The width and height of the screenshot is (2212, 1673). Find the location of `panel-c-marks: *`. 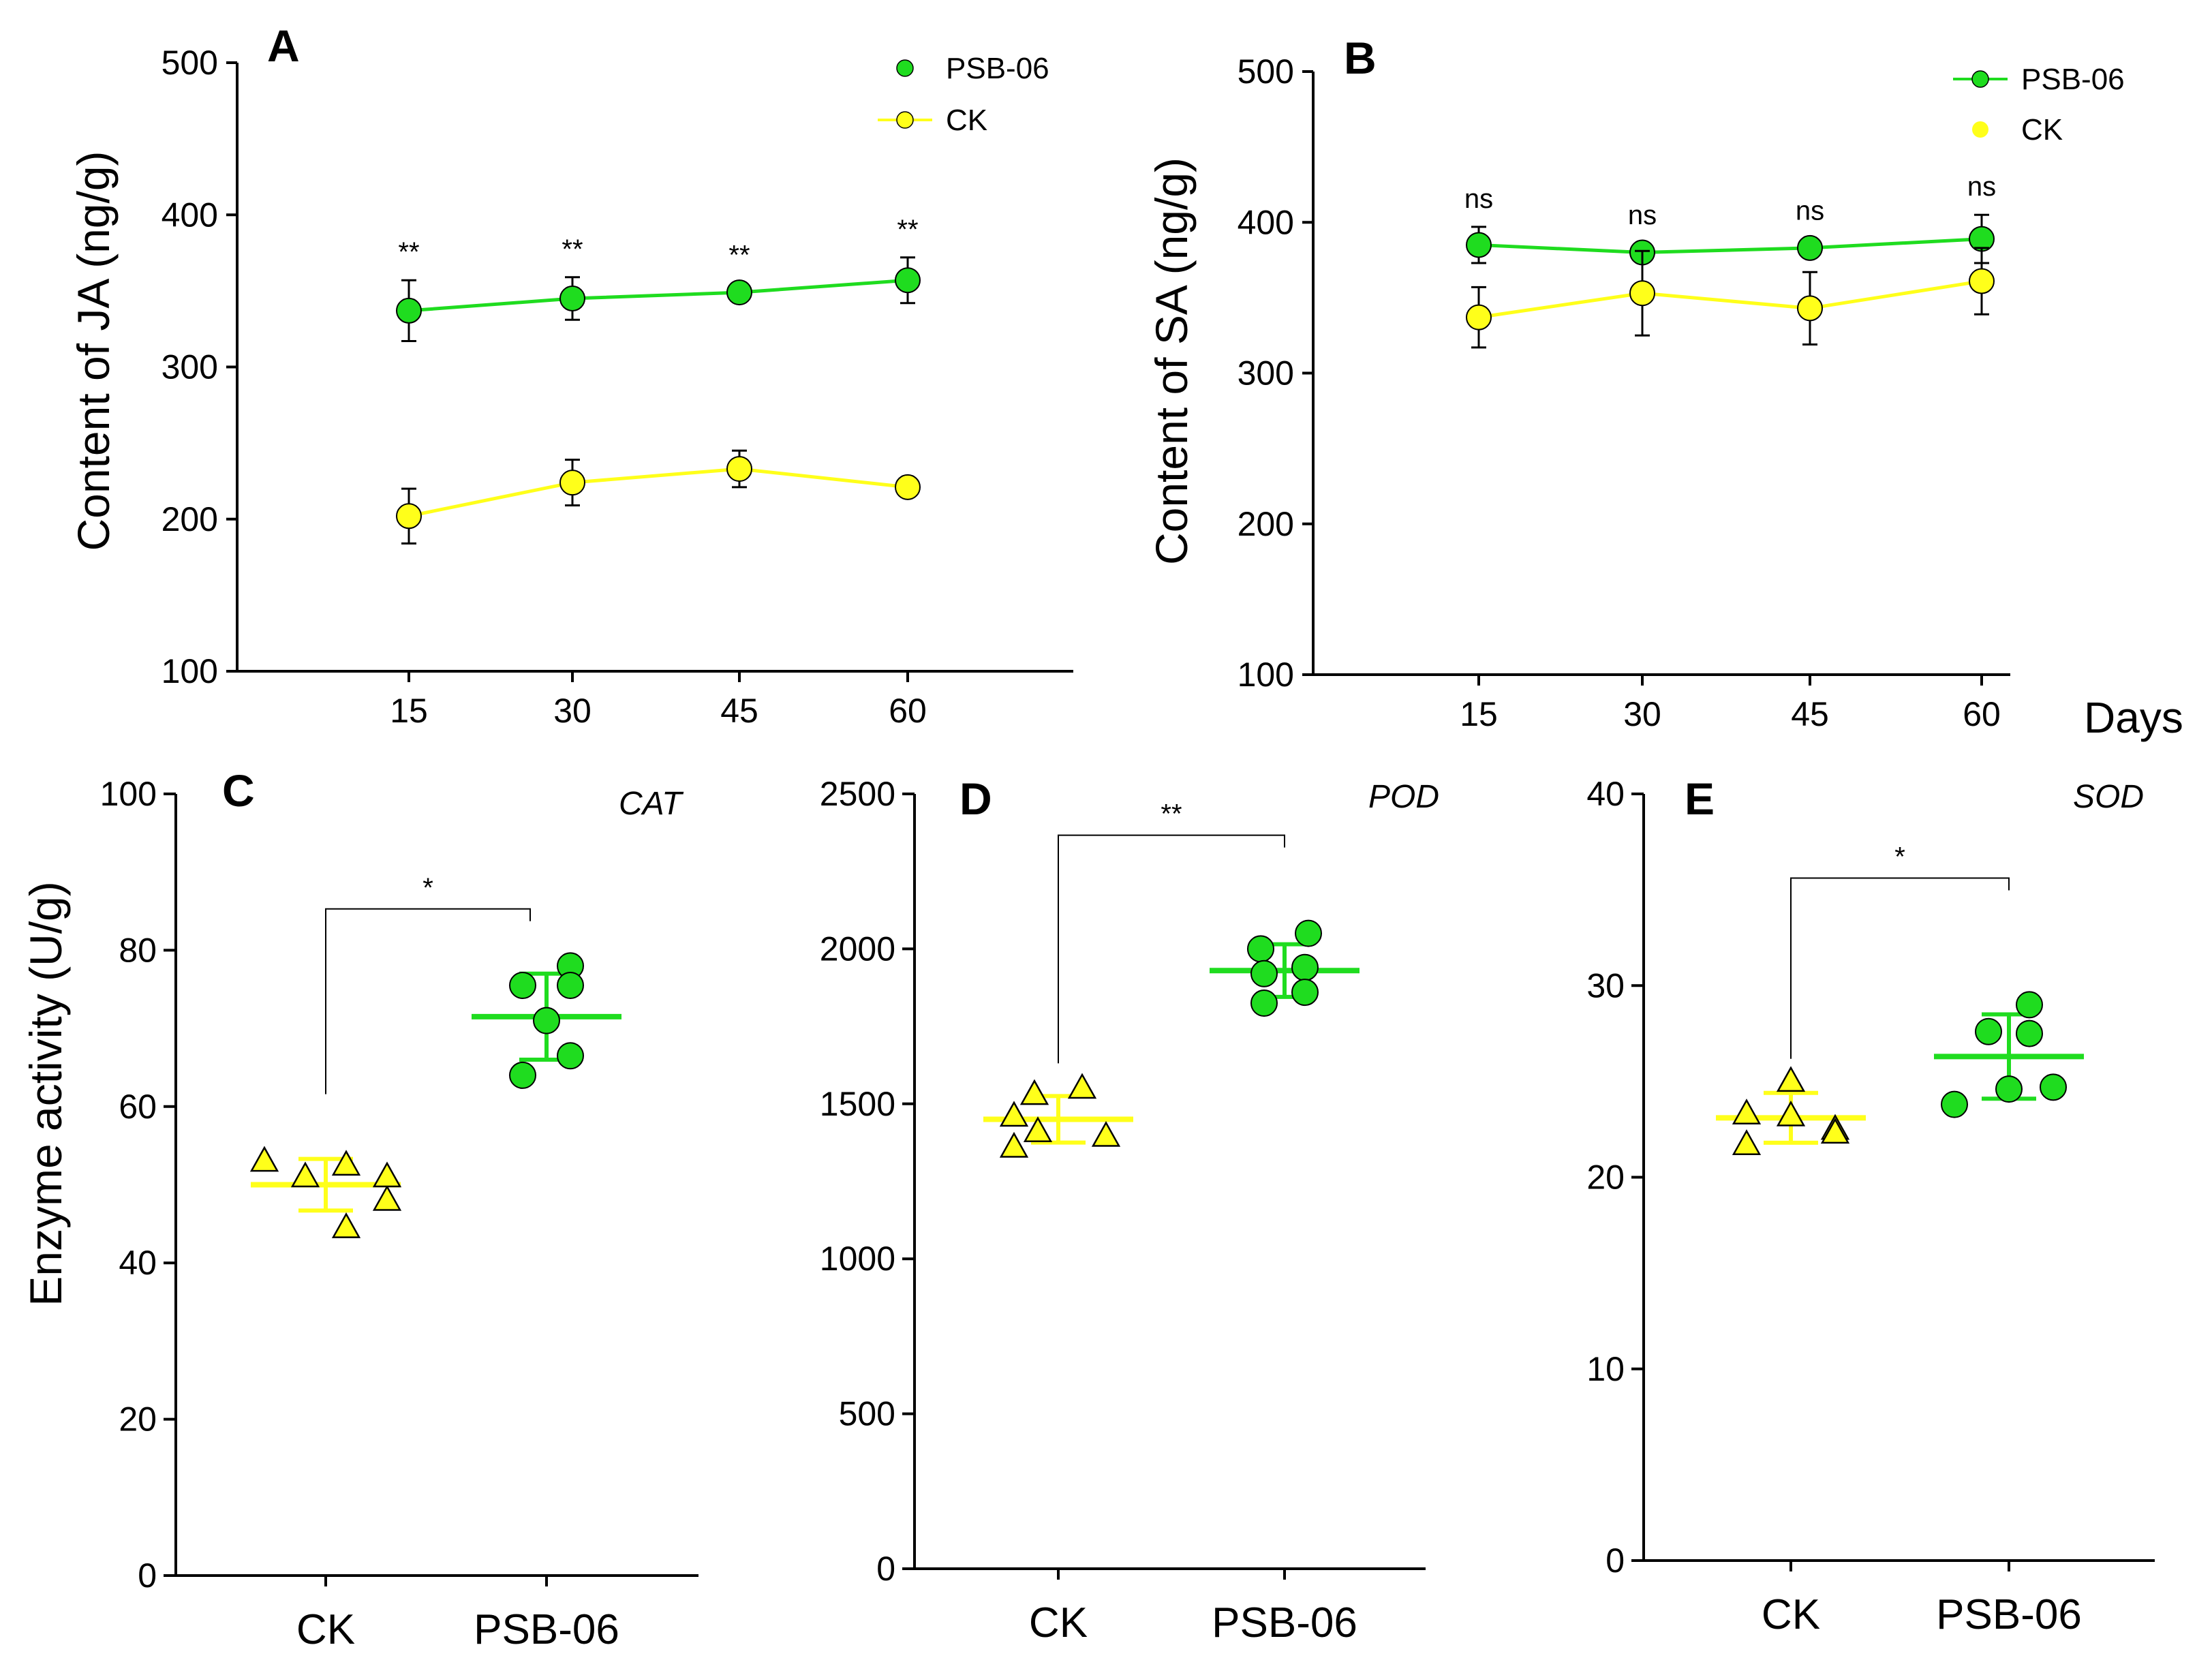

panel-c-marks: * is located at coordinates (431, 1190).